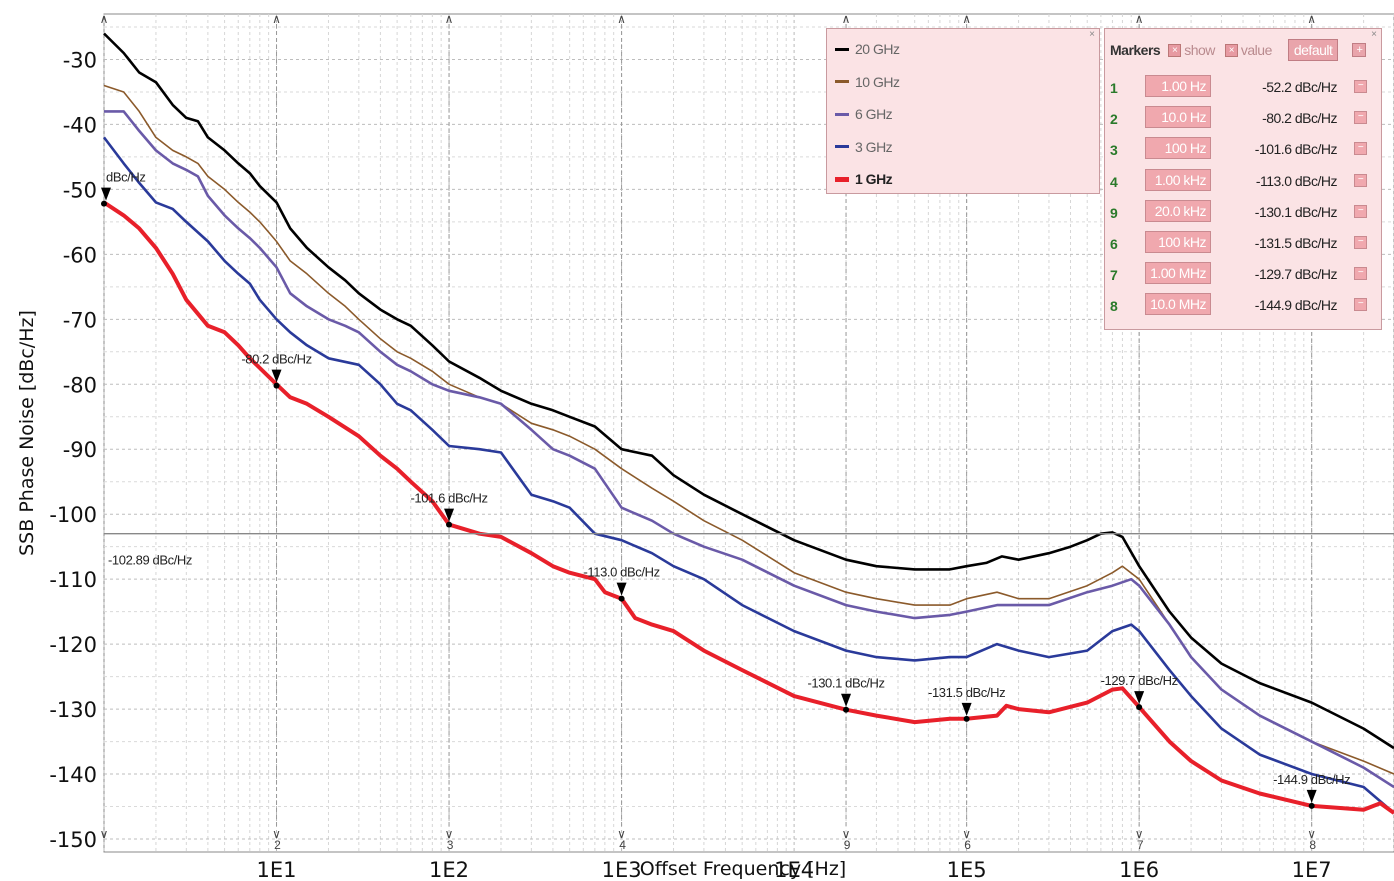 This screenshot has height=881, width=1394. Describe the element at coordinates (73, 645) in the screenshot. I see `y-tick-label: -120` at that location.